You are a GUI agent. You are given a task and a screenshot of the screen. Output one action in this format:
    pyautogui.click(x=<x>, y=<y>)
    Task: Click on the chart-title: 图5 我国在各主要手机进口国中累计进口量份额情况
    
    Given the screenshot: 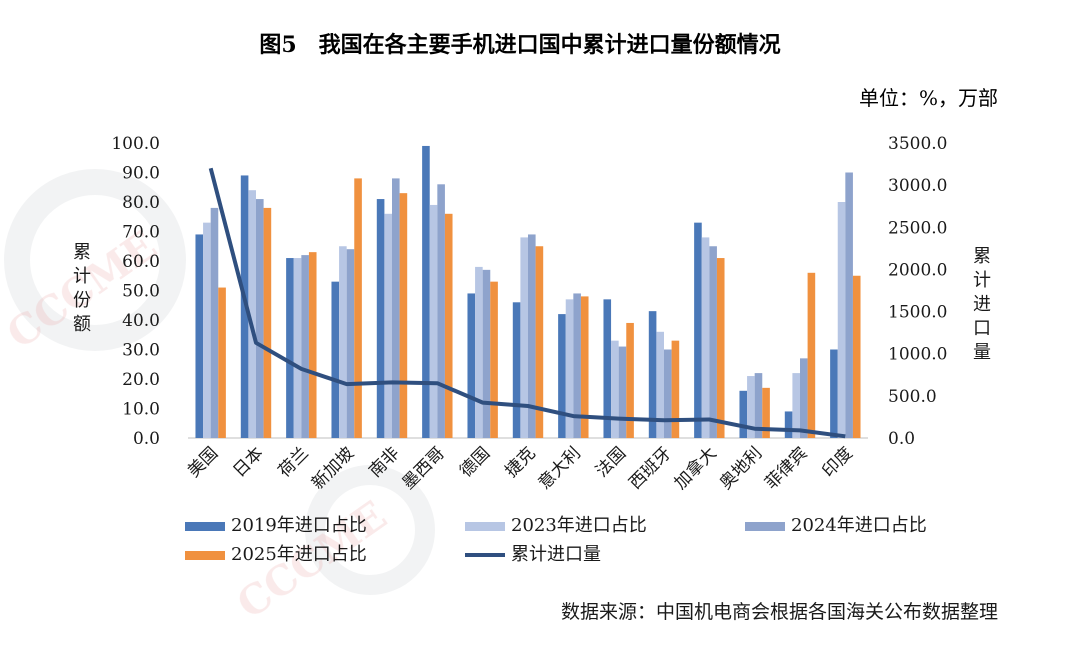 What is the action you would take?
    pyautogui.click(x=519, y=45)
    